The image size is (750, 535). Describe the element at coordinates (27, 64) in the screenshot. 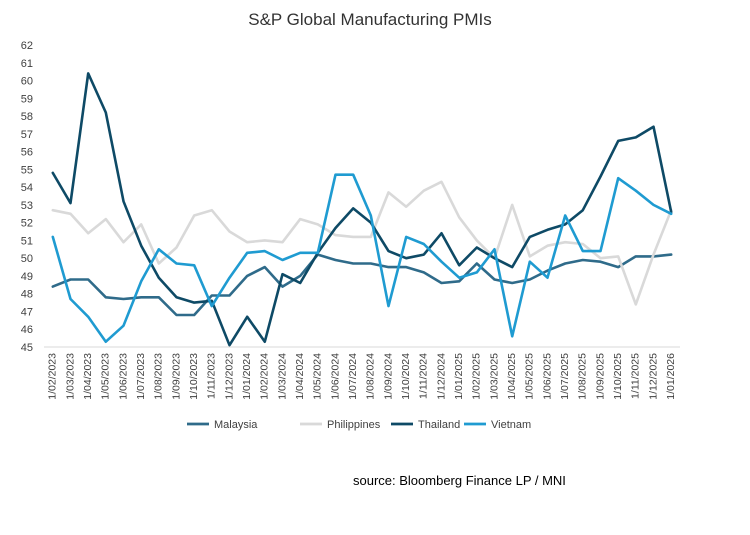

I see `y-tick-label: 61` at that location.